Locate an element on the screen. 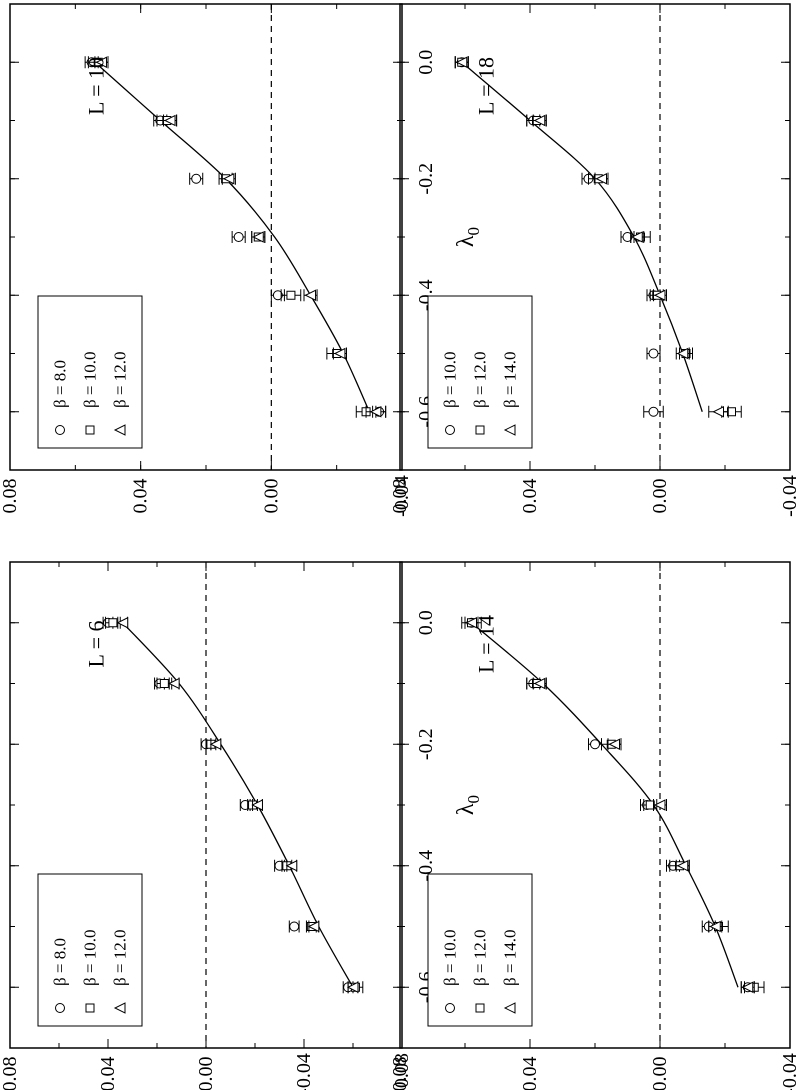  legend: β = 10.0 β = 12.0 β = 14.0 is located at coordinates (480, 372).